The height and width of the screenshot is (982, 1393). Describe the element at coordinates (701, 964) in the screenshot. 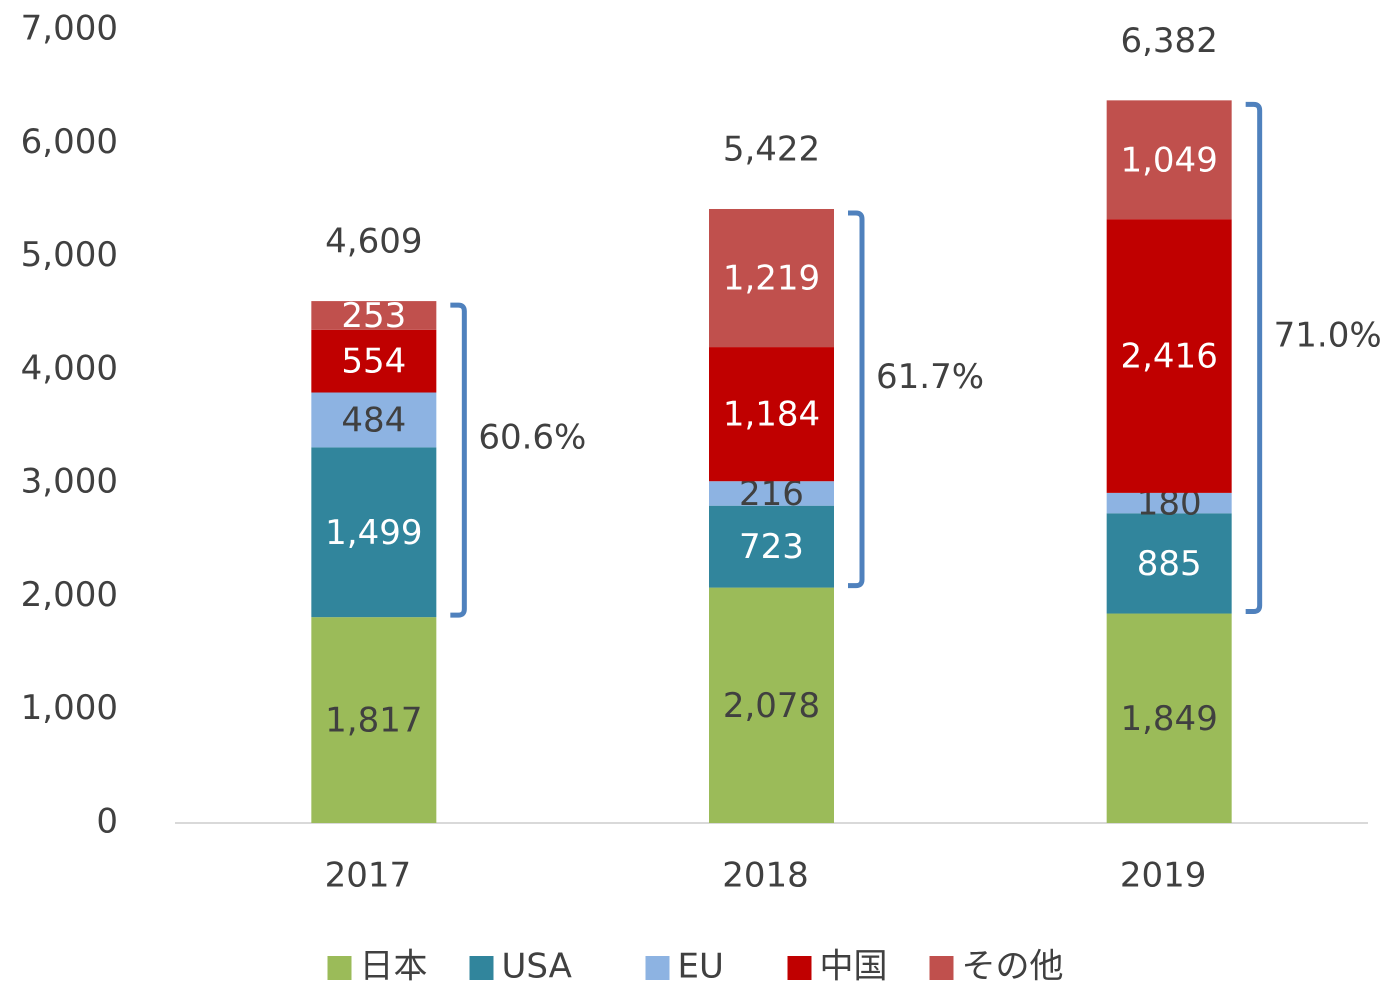

I see `legend-label: EU` at that location.